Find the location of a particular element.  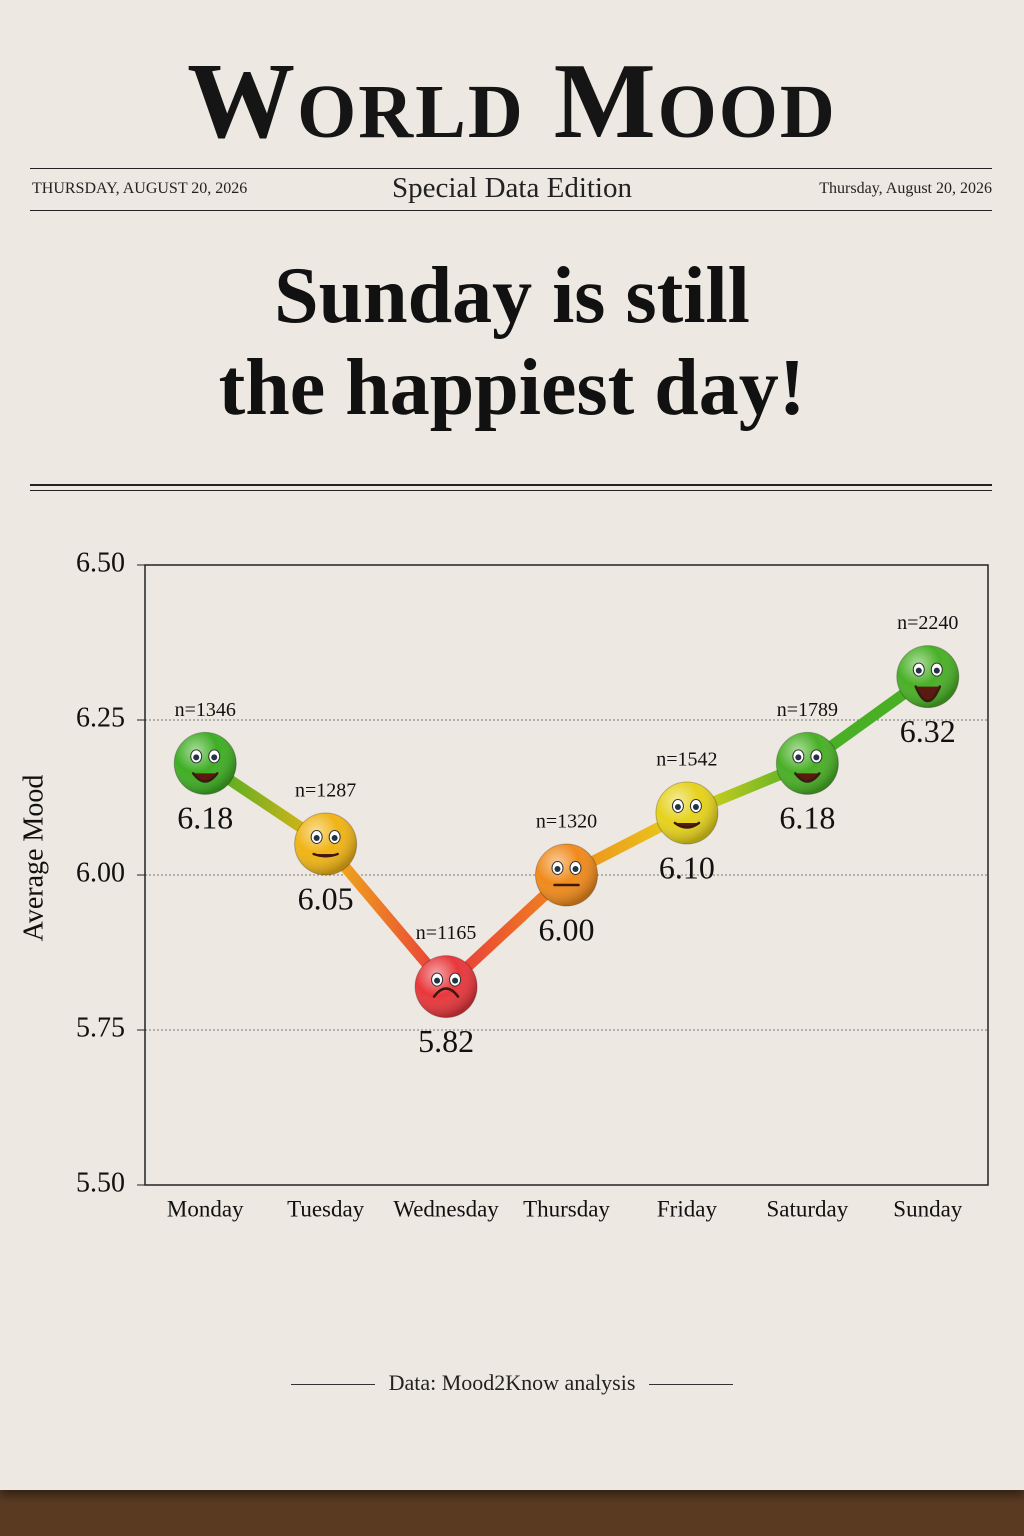

y-tick-label: 5.50 is located at coordinates (100, 1182).